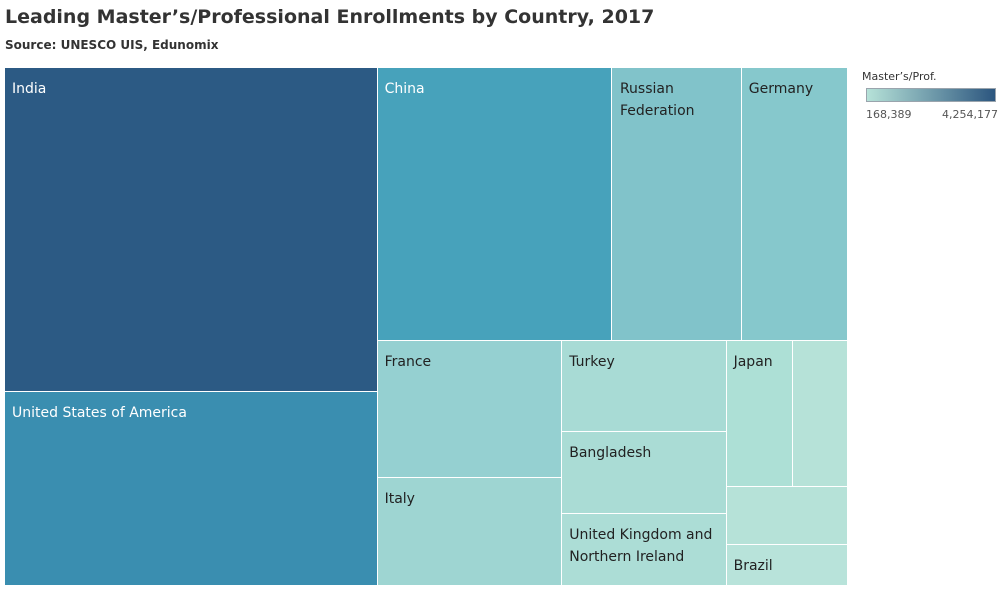 The image size is (1000, 590). Describe the element at coordinates (760, 414) in the screenshot. I see `treemap-cell-japan: Japan` at that location.